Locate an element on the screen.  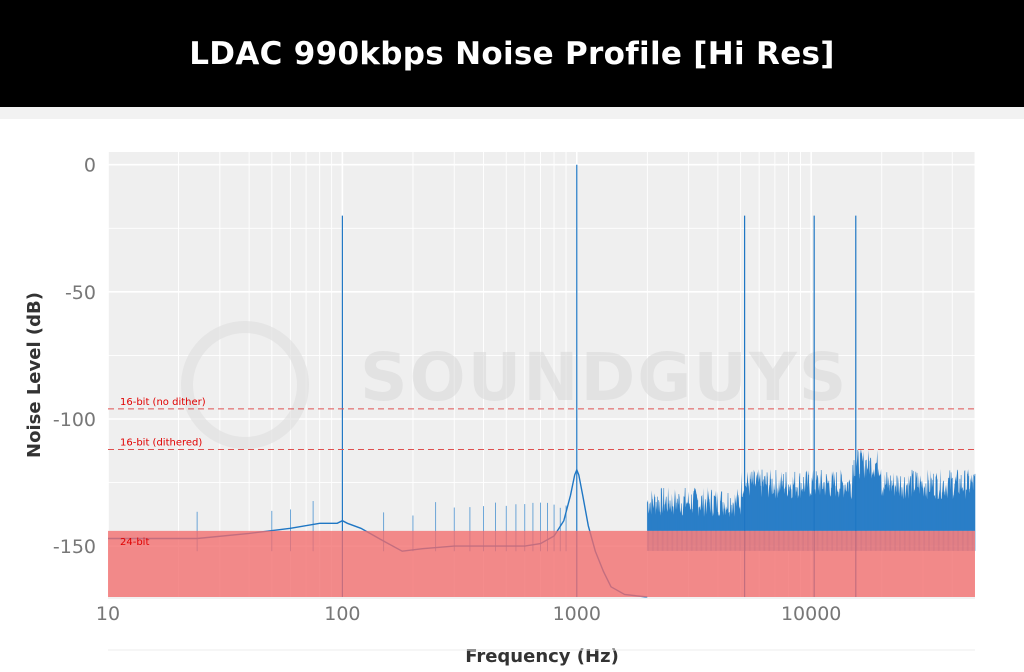
ref-24bit-band is located at coordinates (541, 563).